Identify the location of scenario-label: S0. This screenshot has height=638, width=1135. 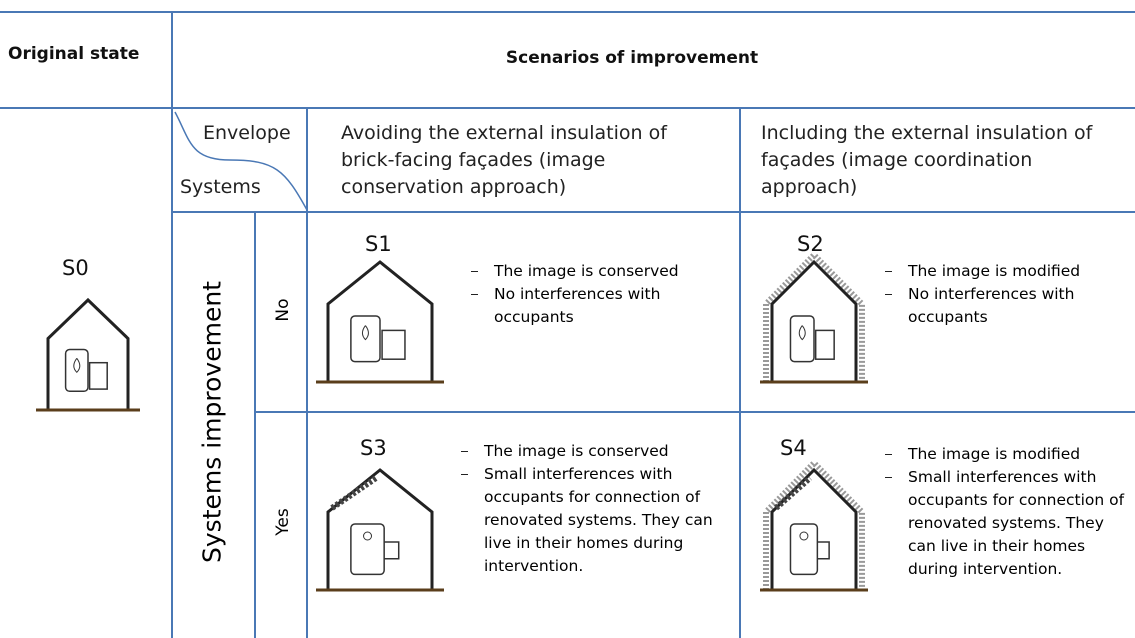
(75, 268).